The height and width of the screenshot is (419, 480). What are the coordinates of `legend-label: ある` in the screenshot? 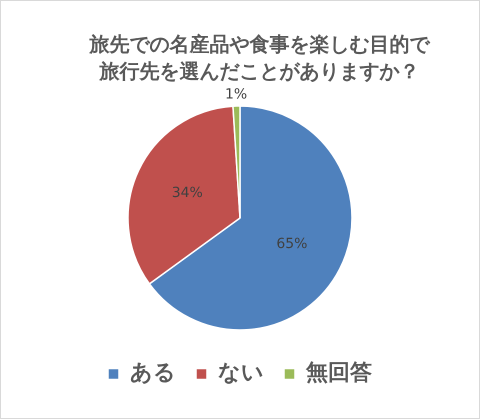 It's located at (153, 373).